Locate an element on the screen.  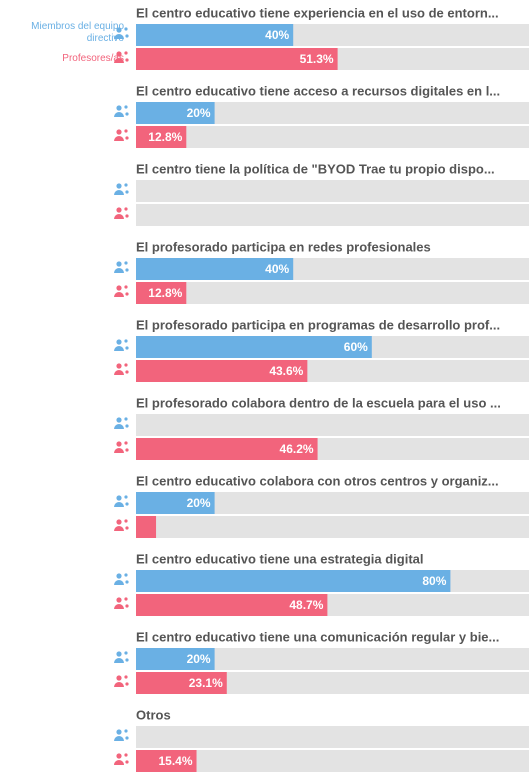
value-label: 46.2% is located at coordinates (297, 449).